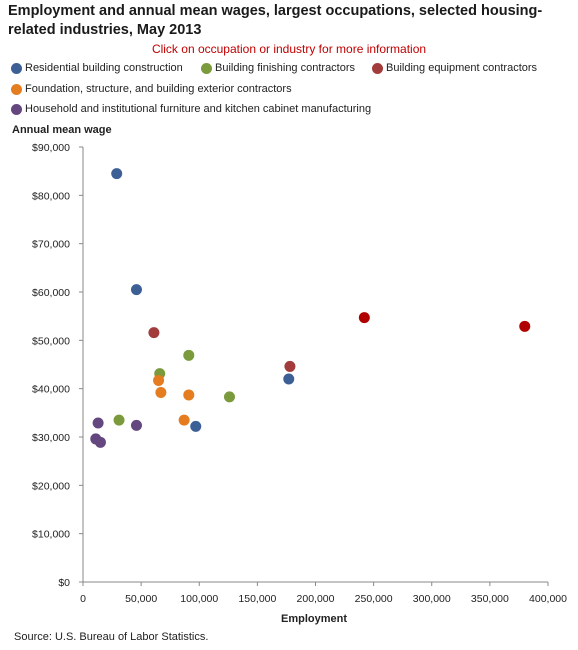 The height and width of the screenshot is (650, 578). I want to click on legend-item-residential-building-construction: Residential building construction, so click(97, 68).